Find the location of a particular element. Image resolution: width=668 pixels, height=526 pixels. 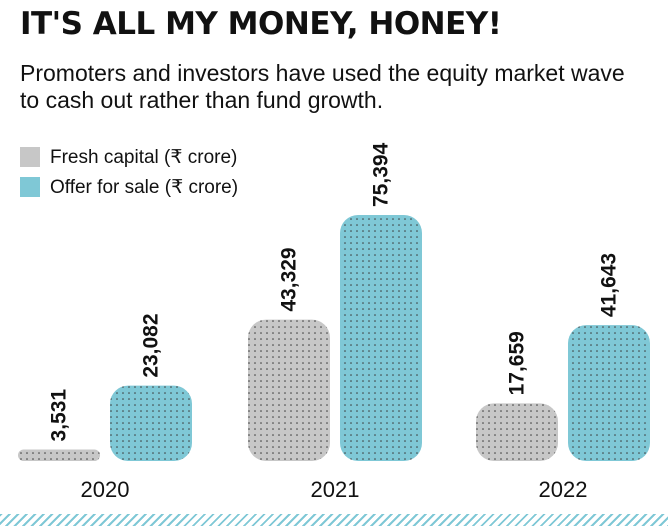

legend-swatch-ofs is located at coordinates (30, 187).